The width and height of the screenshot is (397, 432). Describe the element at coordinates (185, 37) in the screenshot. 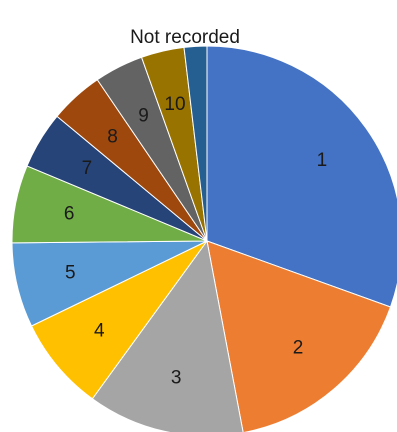

I see `pie-slice-label-11: Not recorded` at that location.